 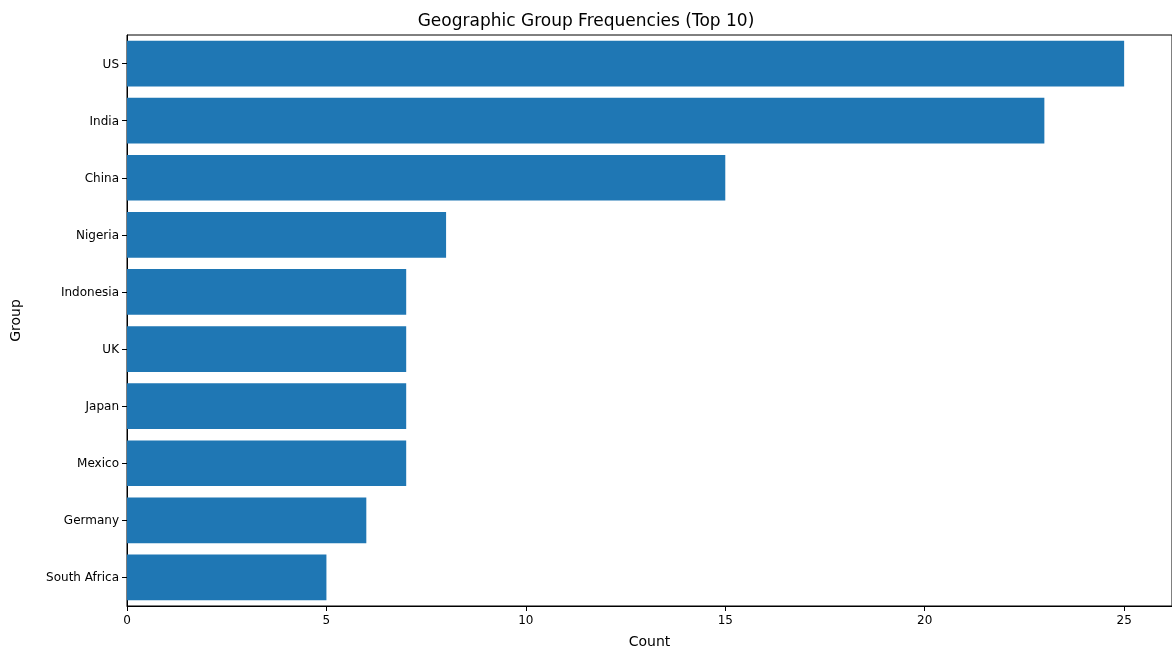 What do you see at coordinates (111, 349) in the screenshot?
I see `y-tick-label: UK` at bounding box center [111, 349].